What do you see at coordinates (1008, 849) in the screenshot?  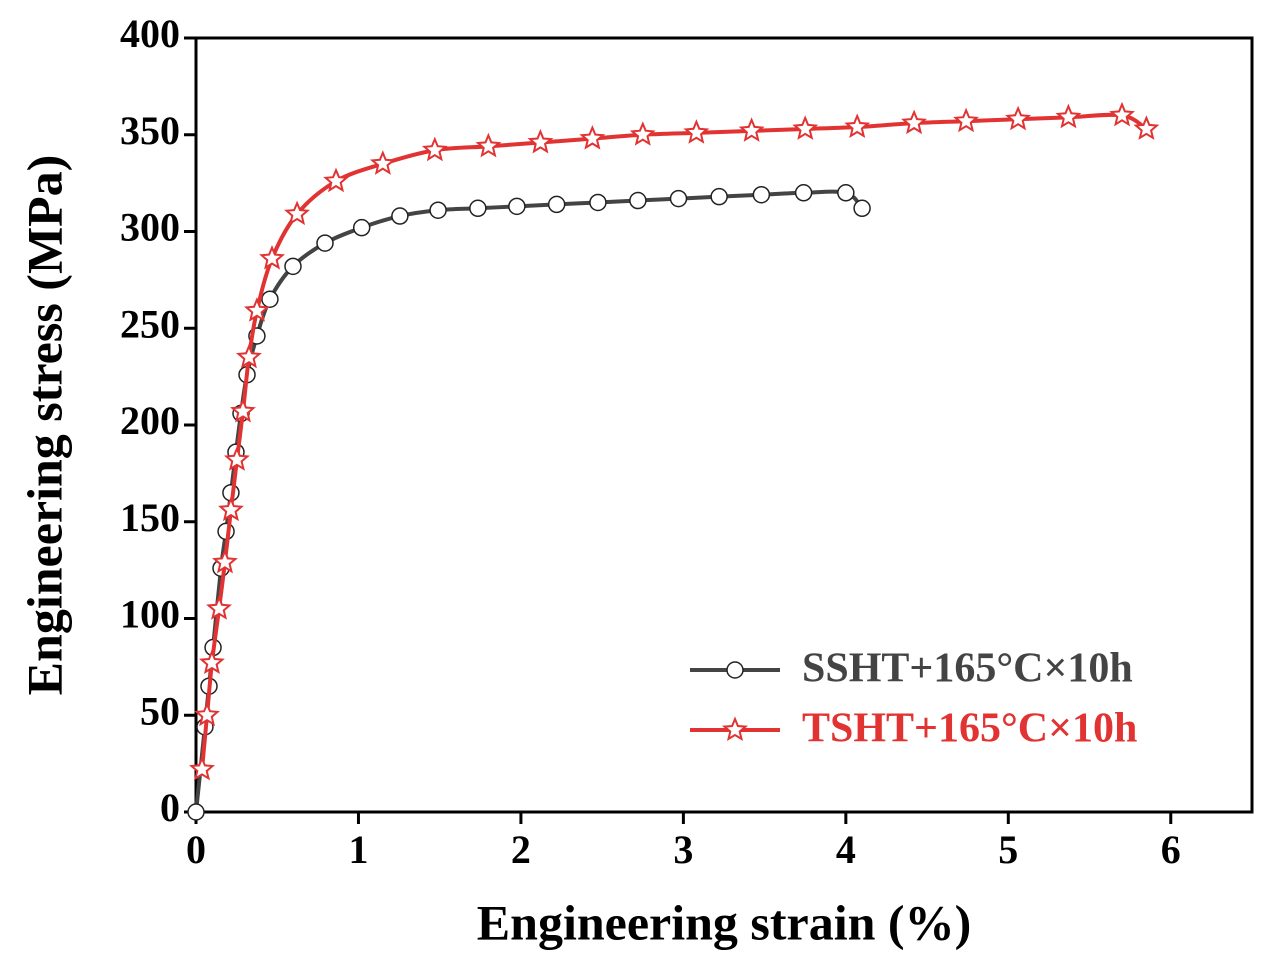 I see `x-tick-label: 5` at bounding box center [1008, 849].